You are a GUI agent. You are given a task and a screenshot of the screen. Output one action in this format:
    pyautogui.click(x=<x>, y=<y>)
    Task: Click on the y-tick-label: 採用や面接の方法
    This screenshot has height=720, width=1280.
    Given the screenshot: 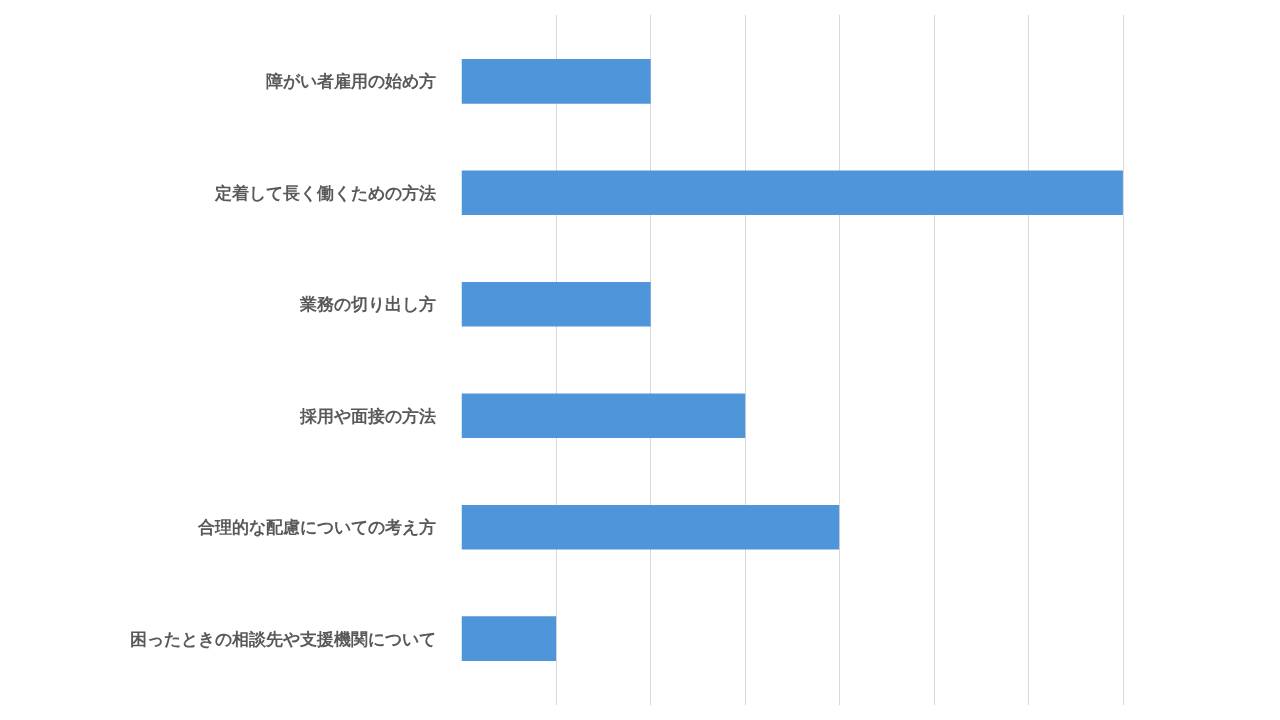 What is the action you would take?
    pyautogui.click(x=367, y=415)
    